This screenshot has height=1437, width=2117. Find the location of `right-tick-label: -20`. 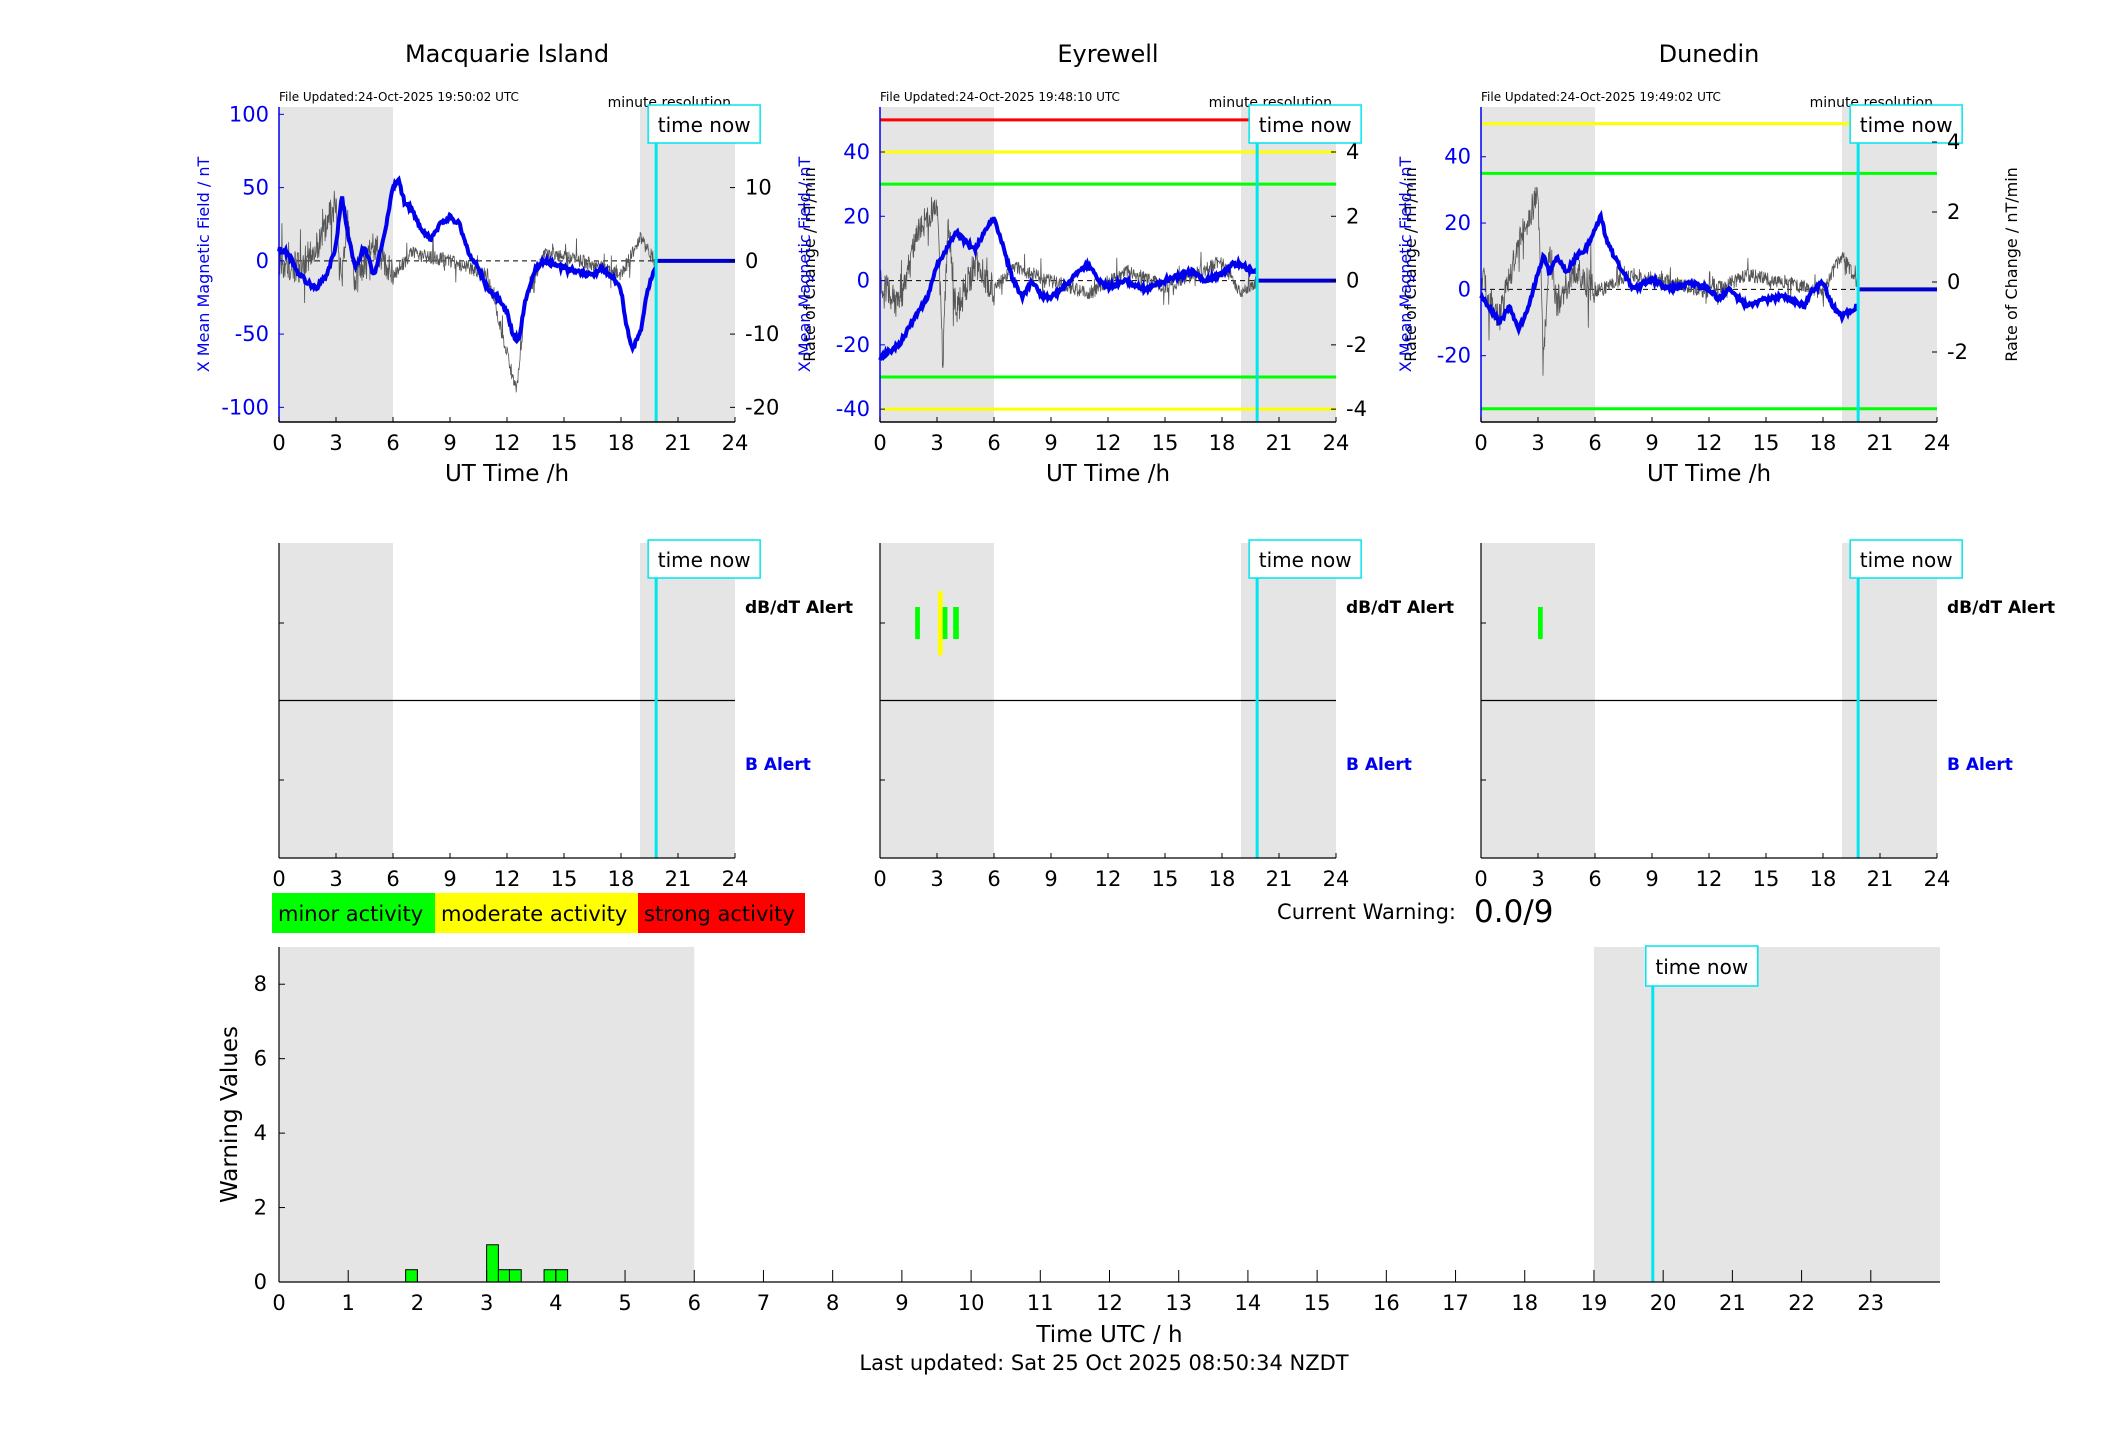

right-tick-label: -20 is located at coordinates (762, 407).